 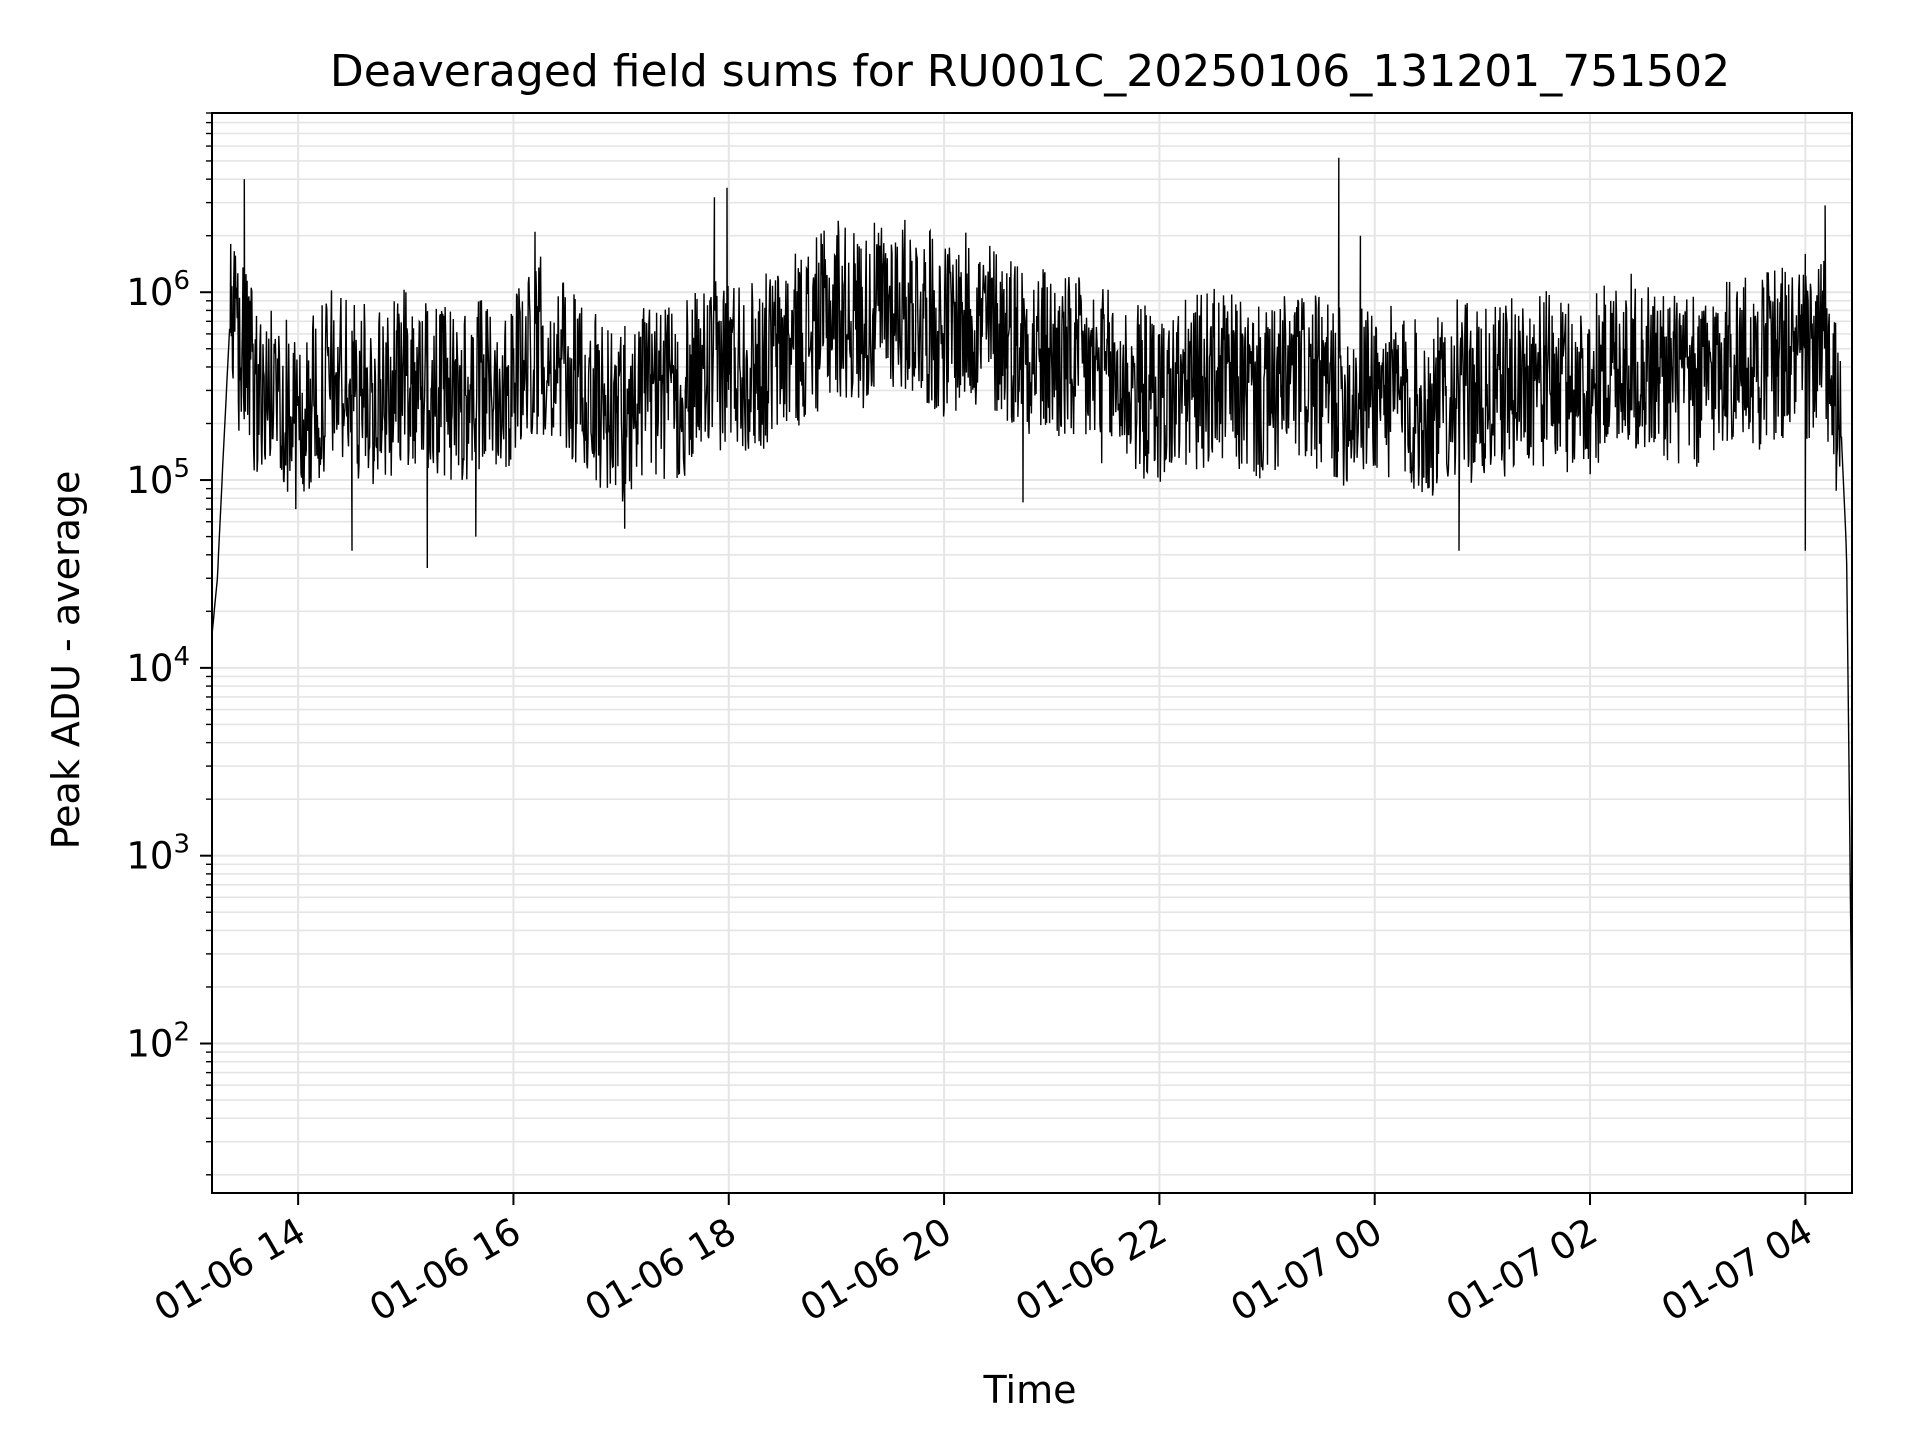 I want to click on y-axis-label: Peak ADU - average, so click(x=66, y=660).